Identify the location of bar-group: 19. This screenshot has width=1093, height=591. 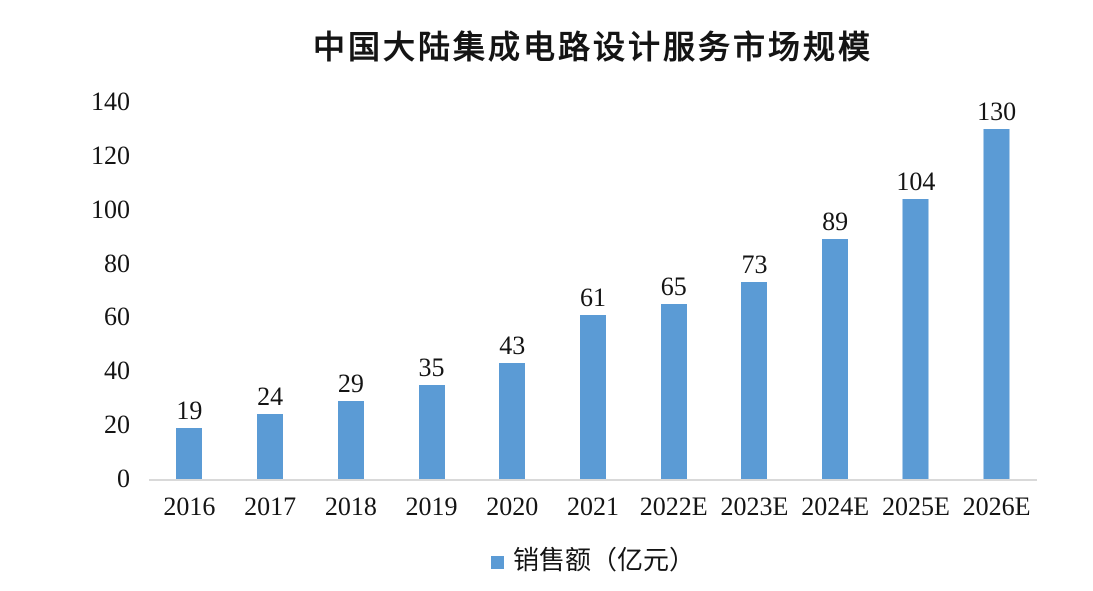
(189, 437).